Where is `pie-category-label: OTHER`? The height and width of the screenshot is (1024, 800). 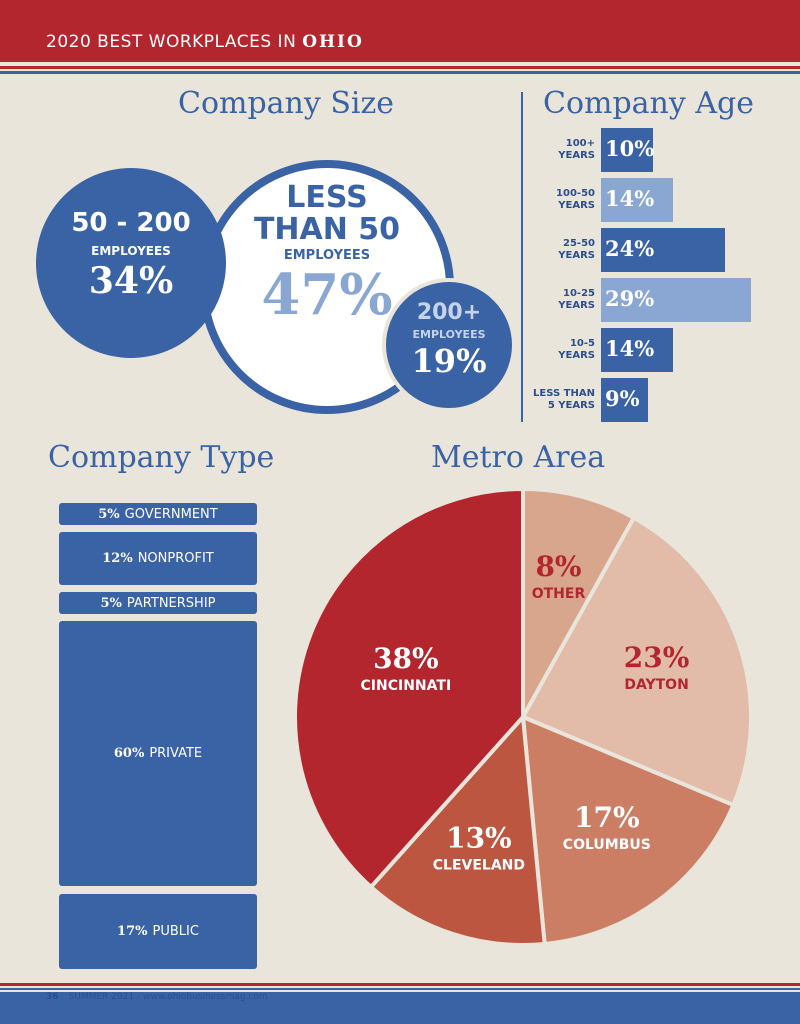
pie-category-label: OTHER is located at coordinates (559, 594).